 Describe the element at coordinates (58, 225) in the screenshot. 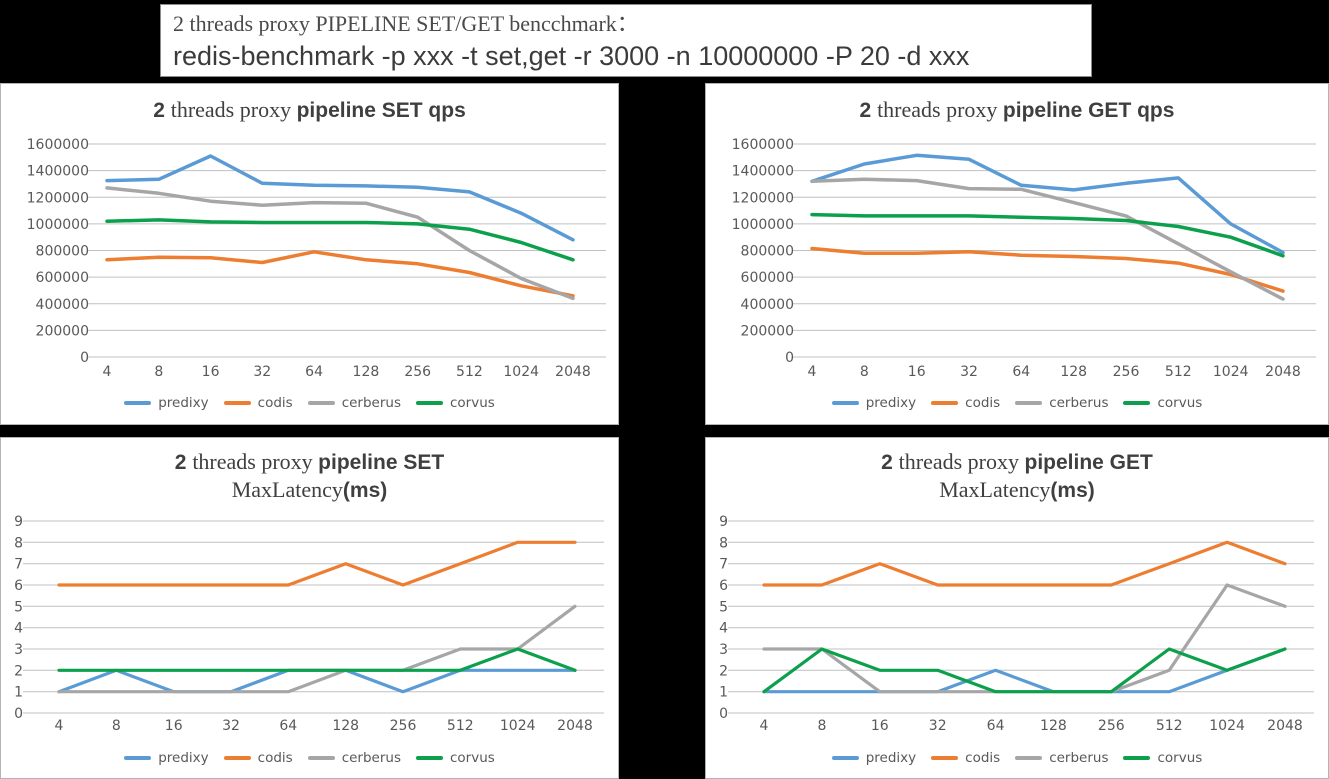

I see `y-axis-tick-label: 1000000` at that location.